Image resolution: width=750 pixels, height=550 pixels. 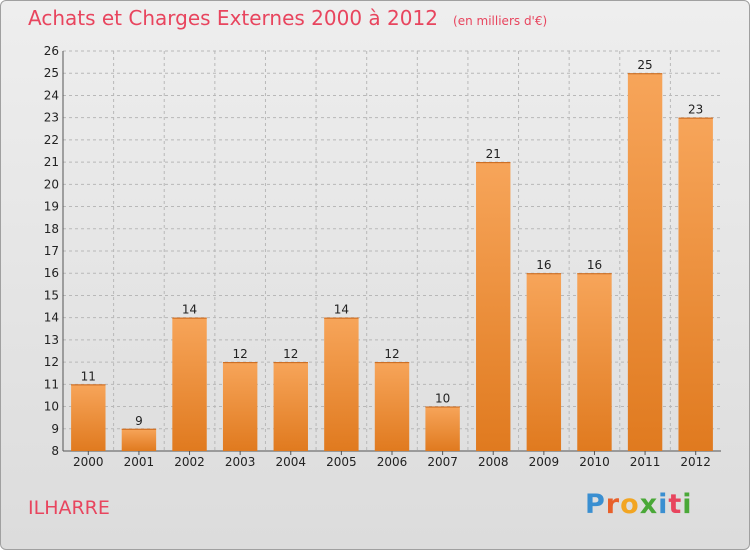 I want to click on y-tick-label: 25, so click(x=51, y=73).